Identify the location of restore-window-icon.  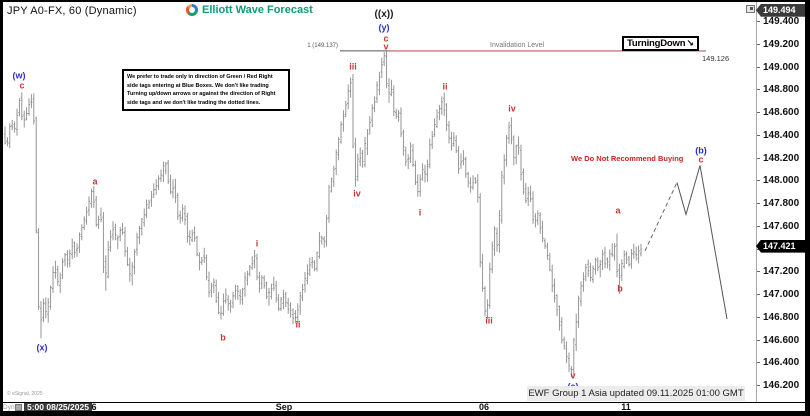
(750, 9).